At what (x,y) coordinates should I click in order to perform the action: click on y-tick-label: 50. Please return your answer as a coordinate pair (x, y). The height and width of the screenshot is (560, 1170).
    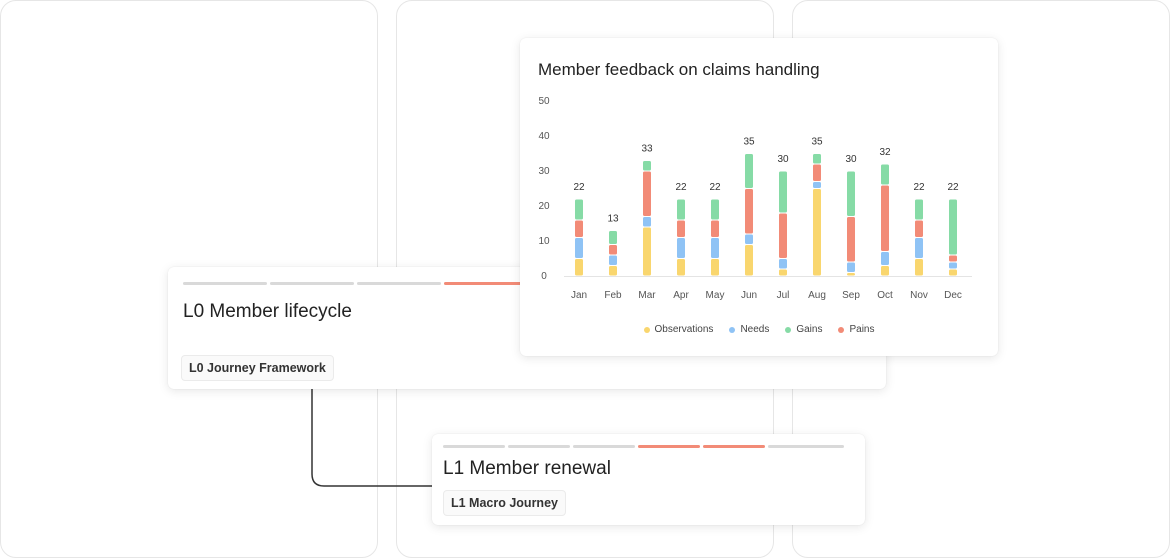
    Looking at the image, I should click on (544, 101).